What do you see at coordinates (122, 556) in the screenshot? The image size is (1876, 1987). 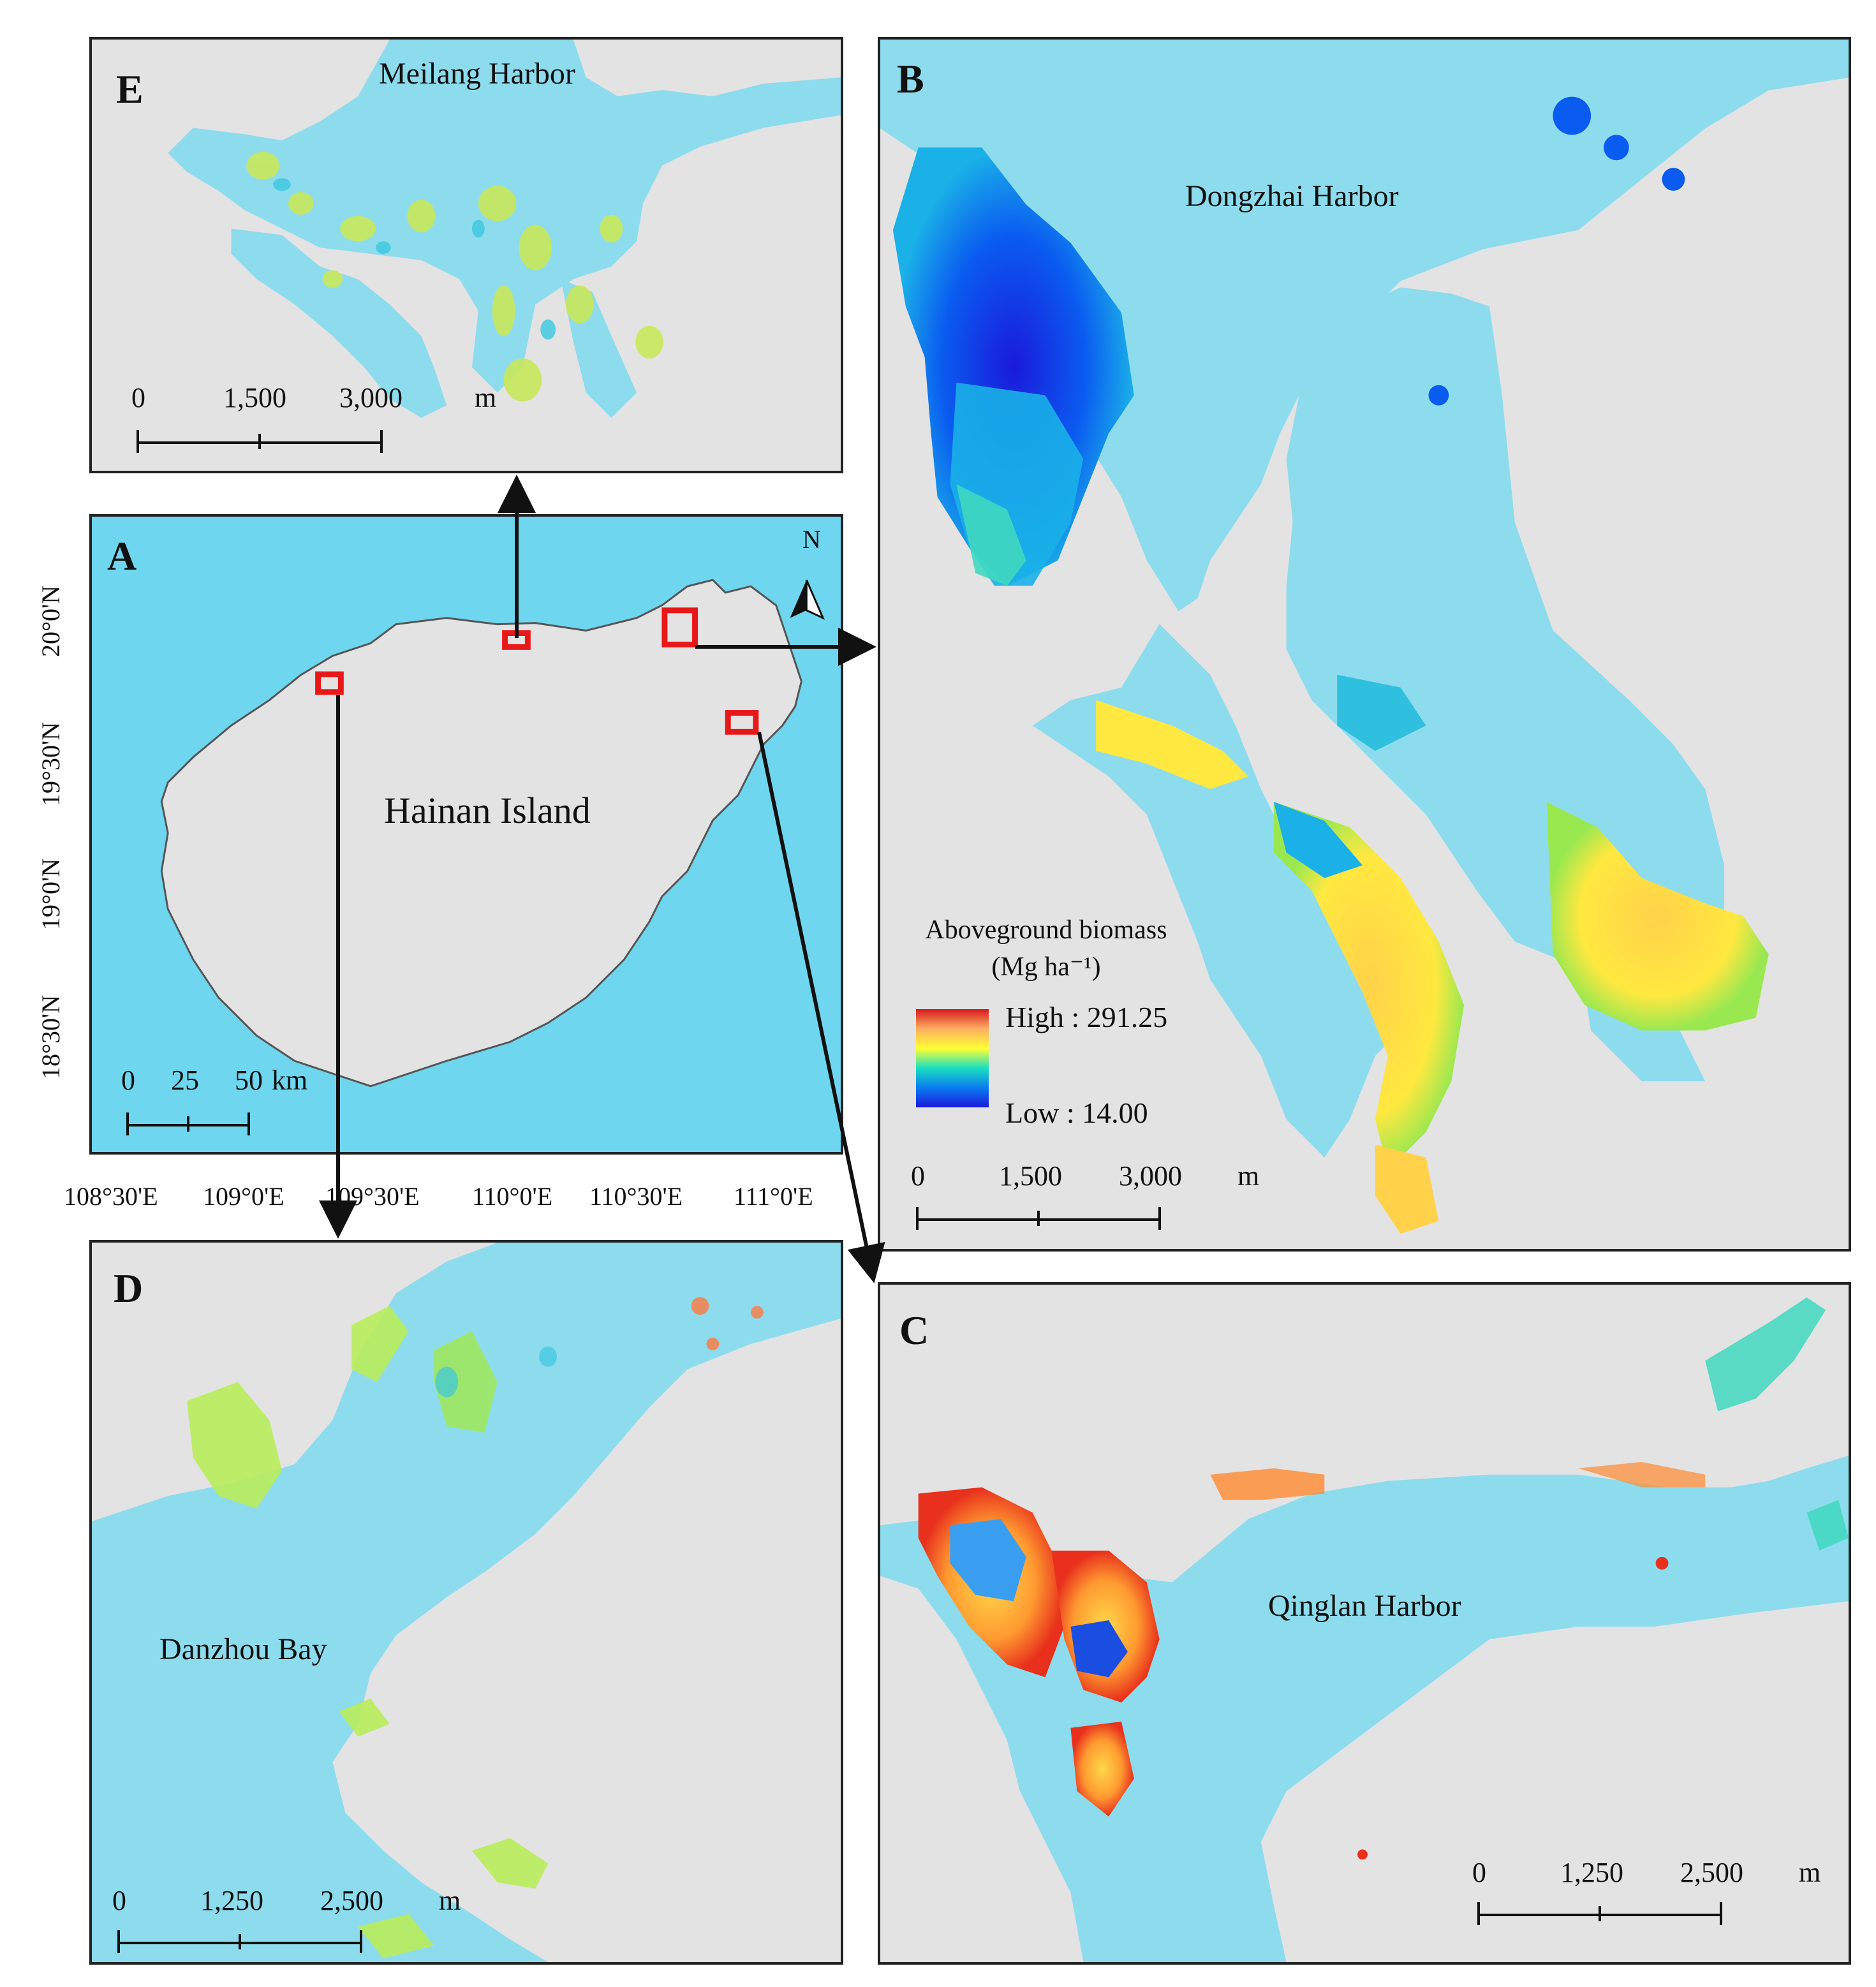 I see `panel-label-a: A` at bounding box center [122, 556].